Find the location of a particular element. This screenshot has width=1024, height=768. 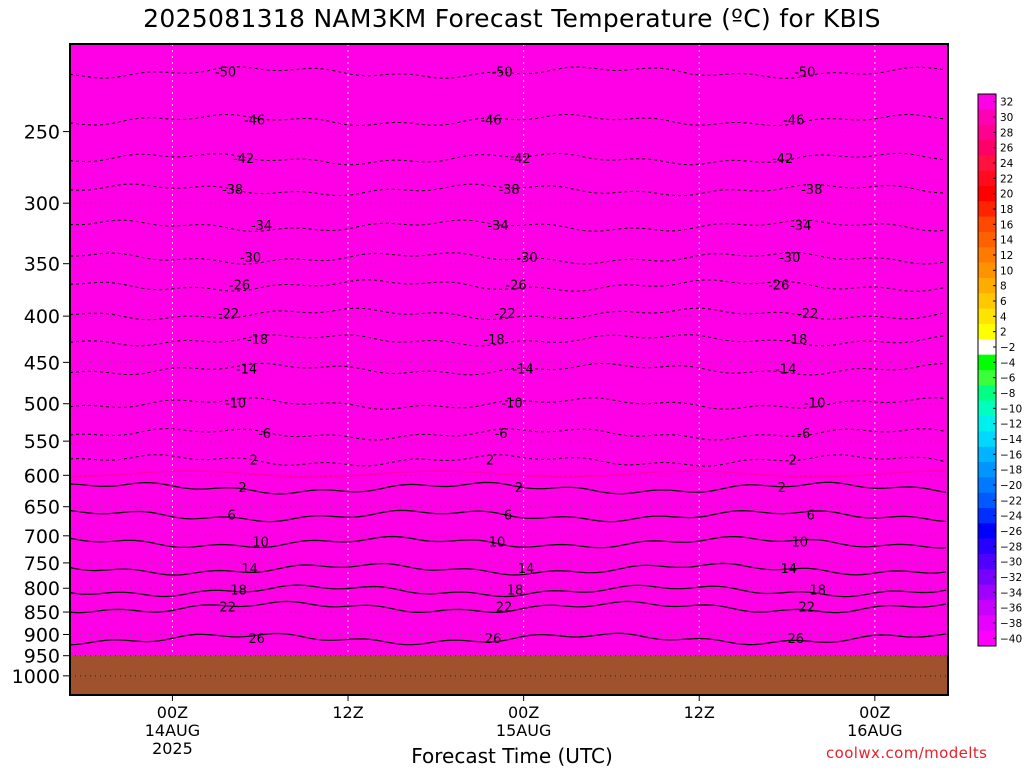

colorbar-label: 18 is located at coordinates (1006, 210).